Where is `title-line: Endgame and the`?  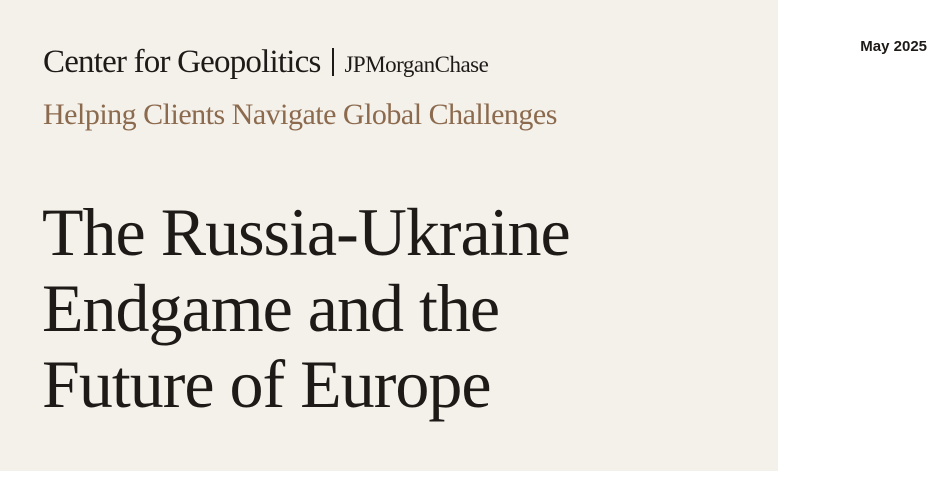
title-line: Endgame and the is located at coordinates (271, 308).